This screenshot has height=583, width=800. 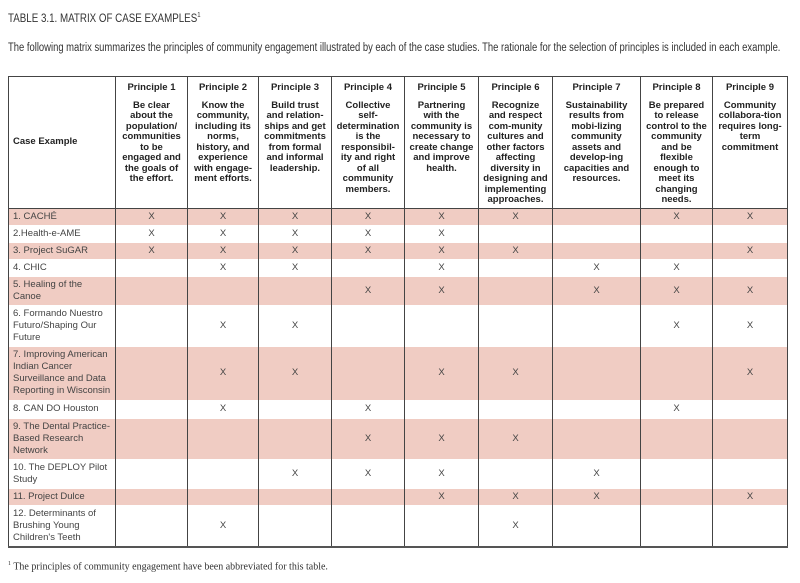 What do you see at coordinates (750, 87) in the screenshot?
I see `principle-name: Principle 9` at bounding box center [750, 87].